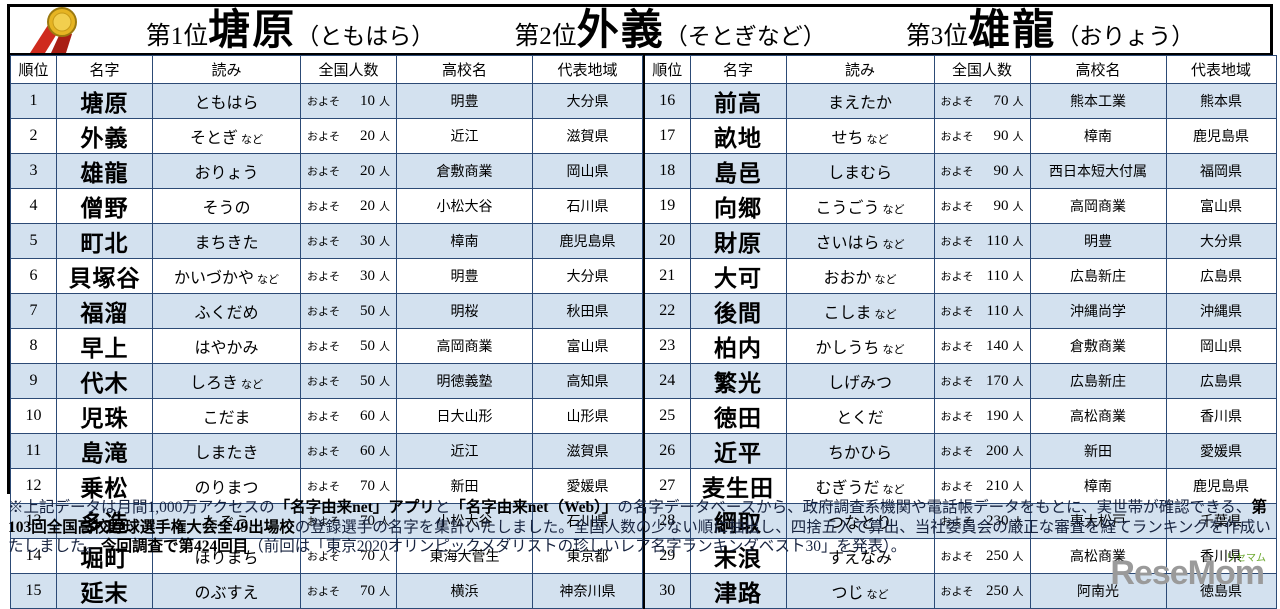 The height and width of the screenshot is (609, 1280). What do you see at coordinates (738, 136) in the screenshot?
I see `surname-cell: 畝地` at bounding box center [738, 136].